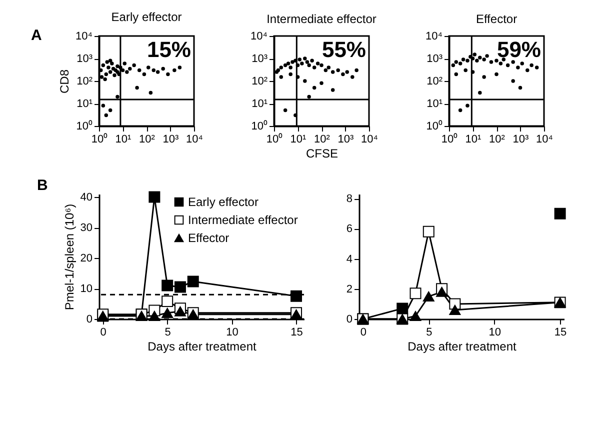 This screenshot has height=422, width=604. I want to click on y-tick-label: 30, so click(86, 228).